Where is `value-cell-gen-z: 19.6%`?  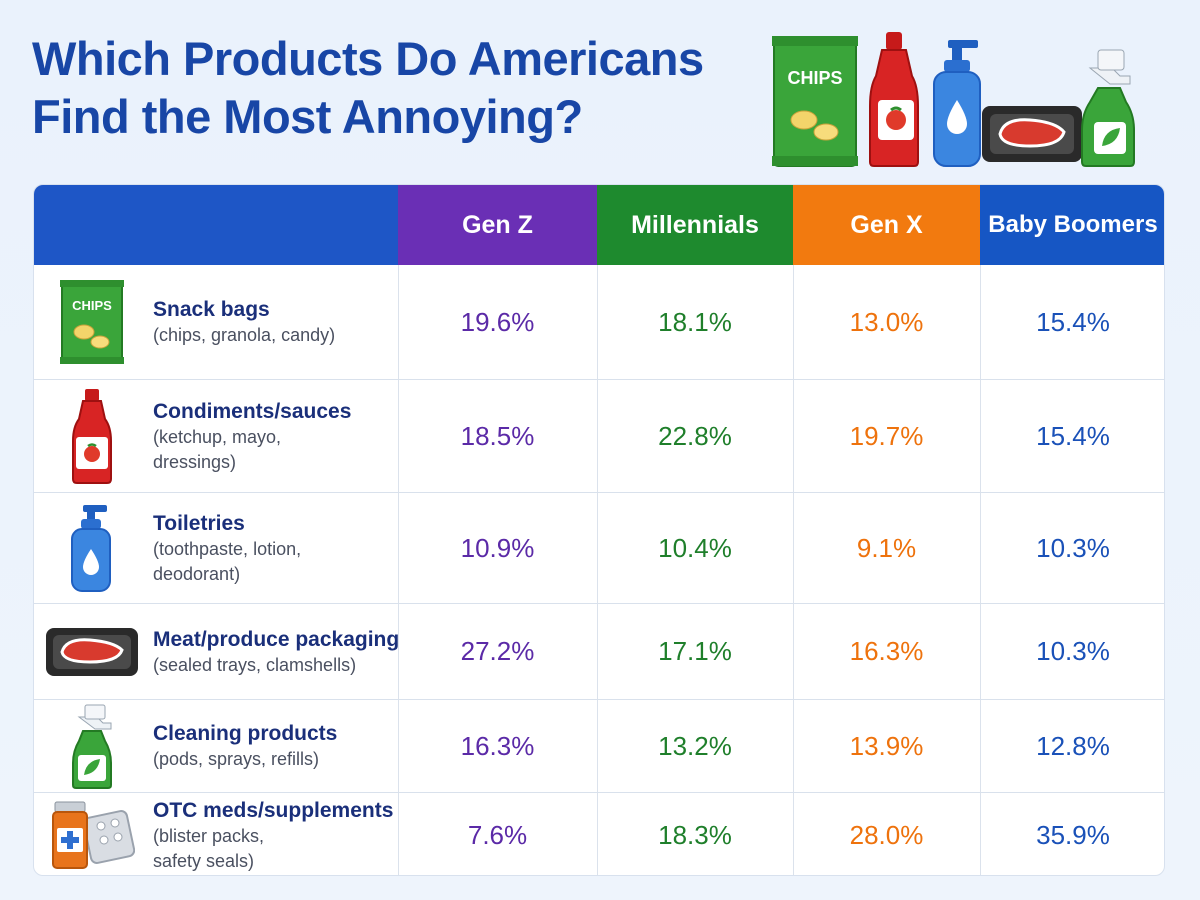
value-cell-gen-z: 19.6% is located at coordinates (497, 321).